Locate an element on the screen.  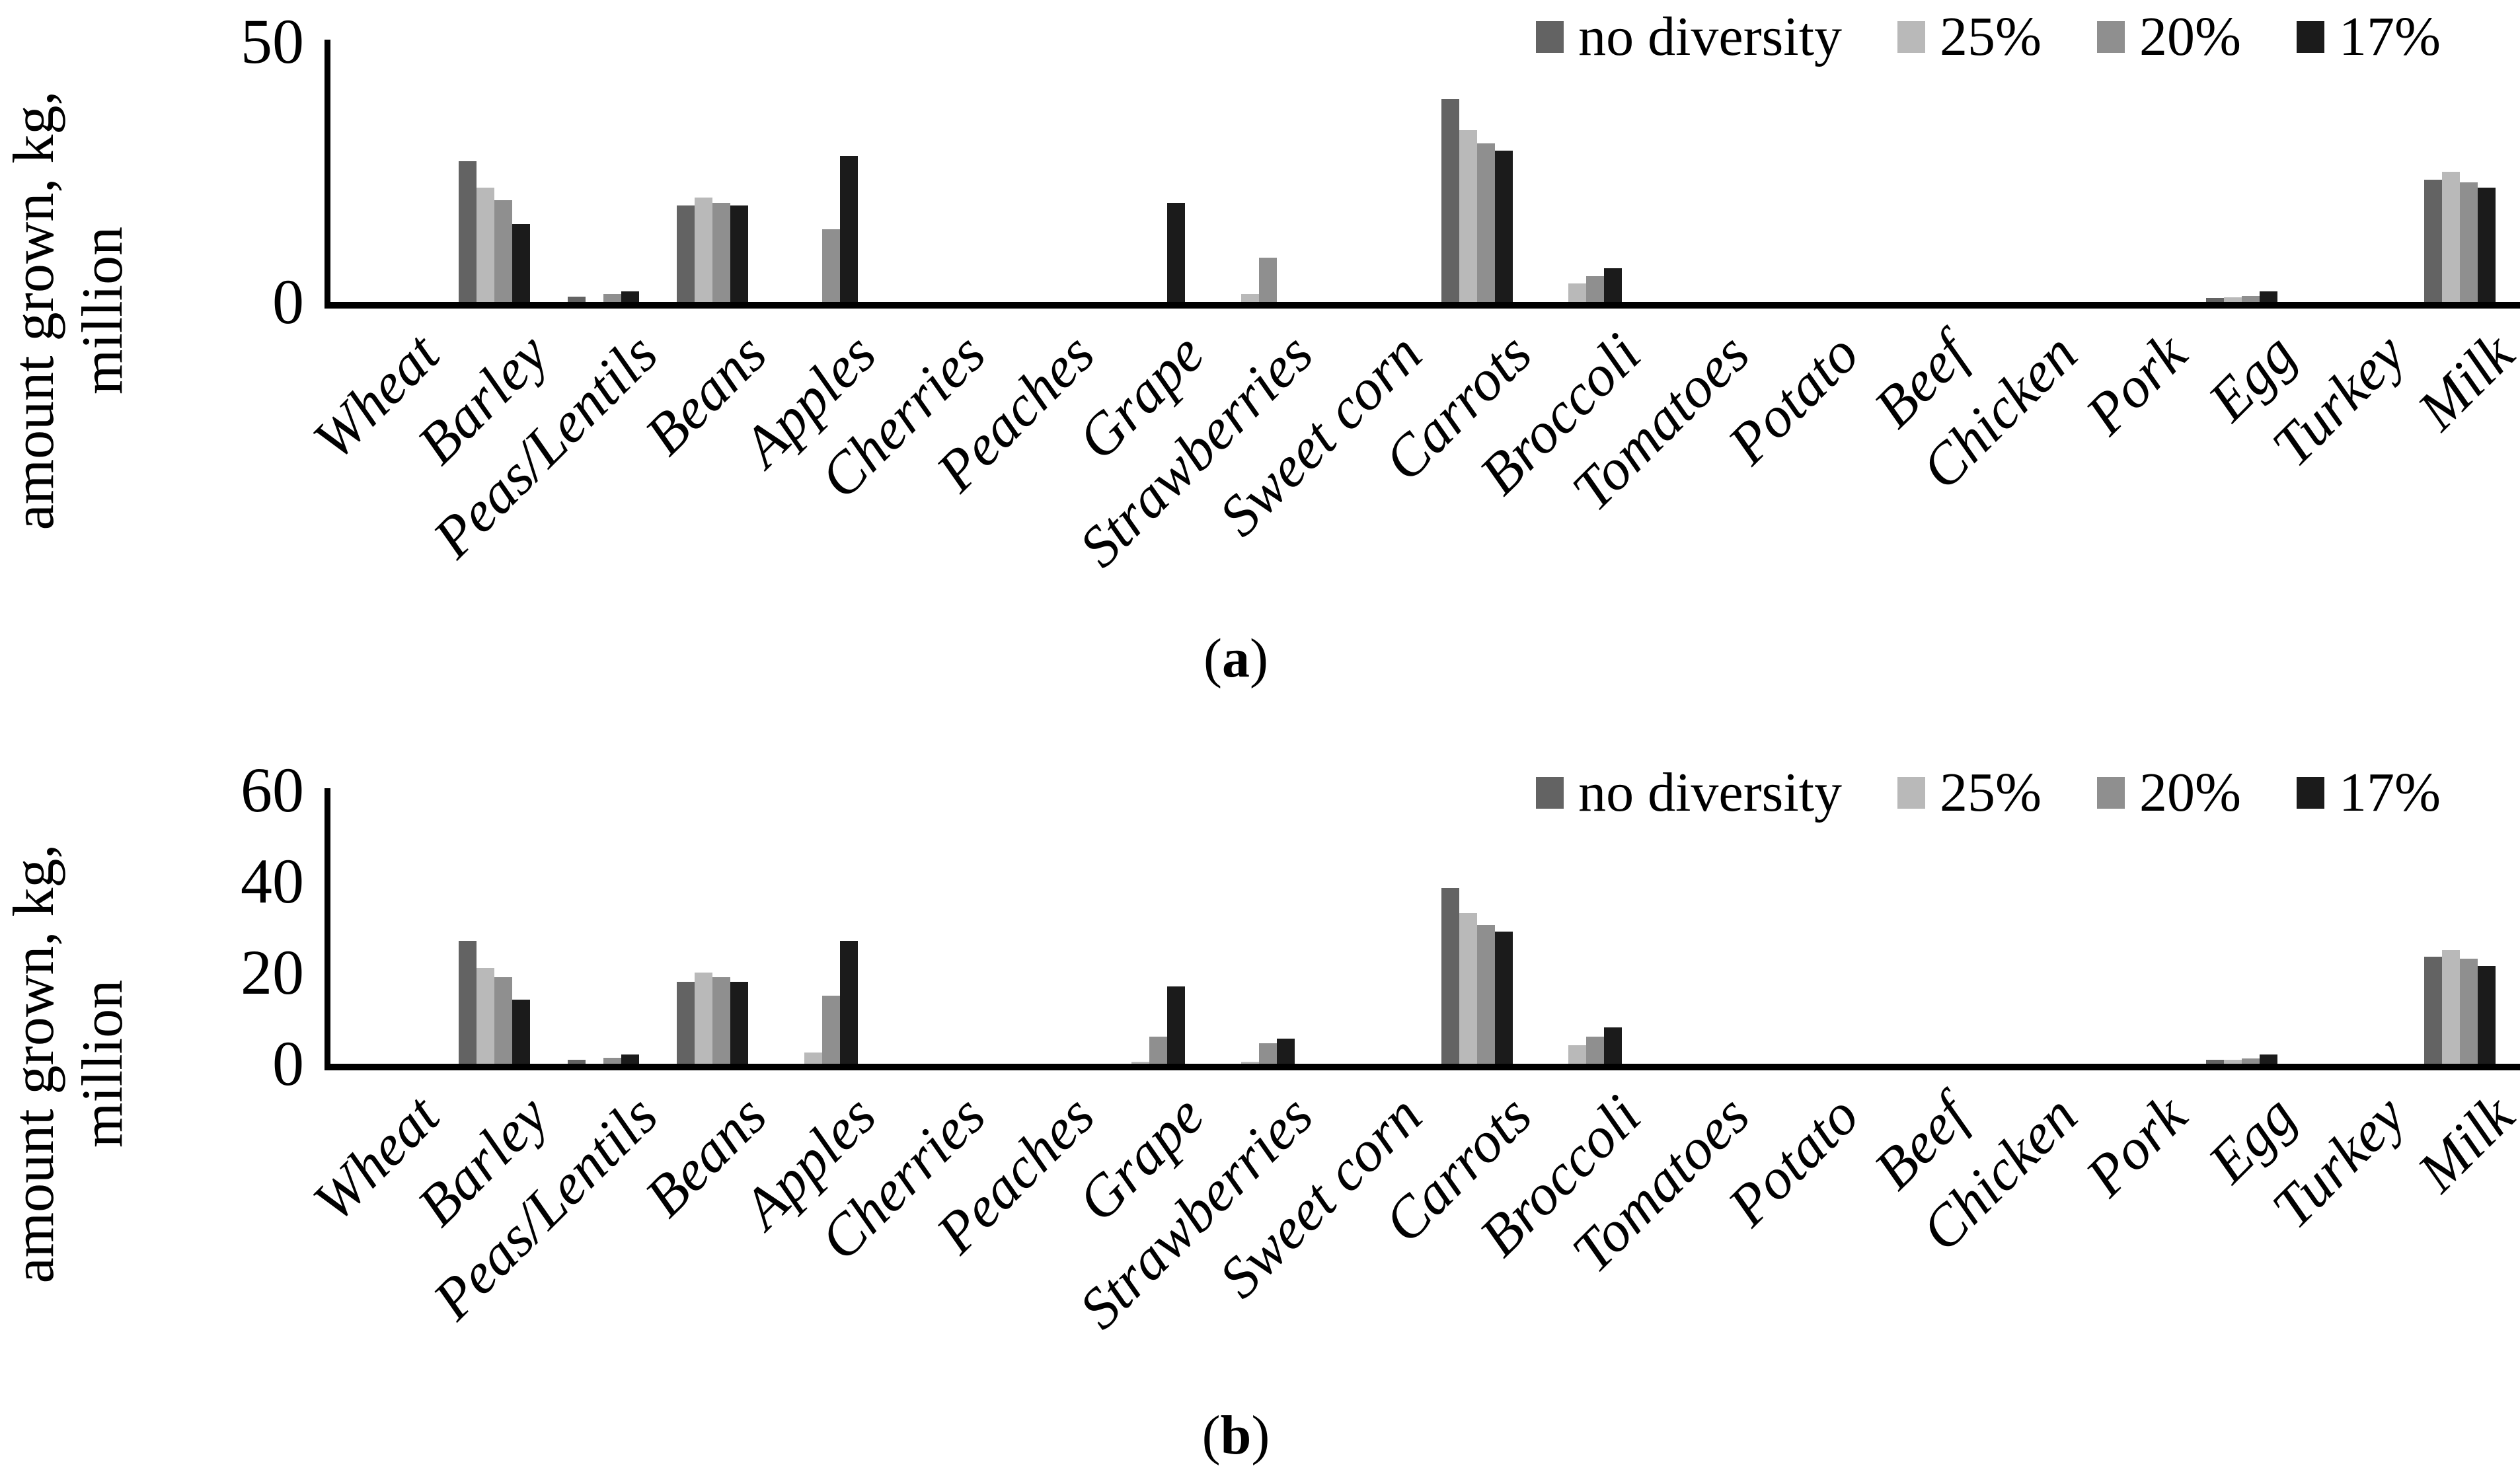
y-axis-title-line1: amount grown, kg, is located at coordinates (34, 1064).